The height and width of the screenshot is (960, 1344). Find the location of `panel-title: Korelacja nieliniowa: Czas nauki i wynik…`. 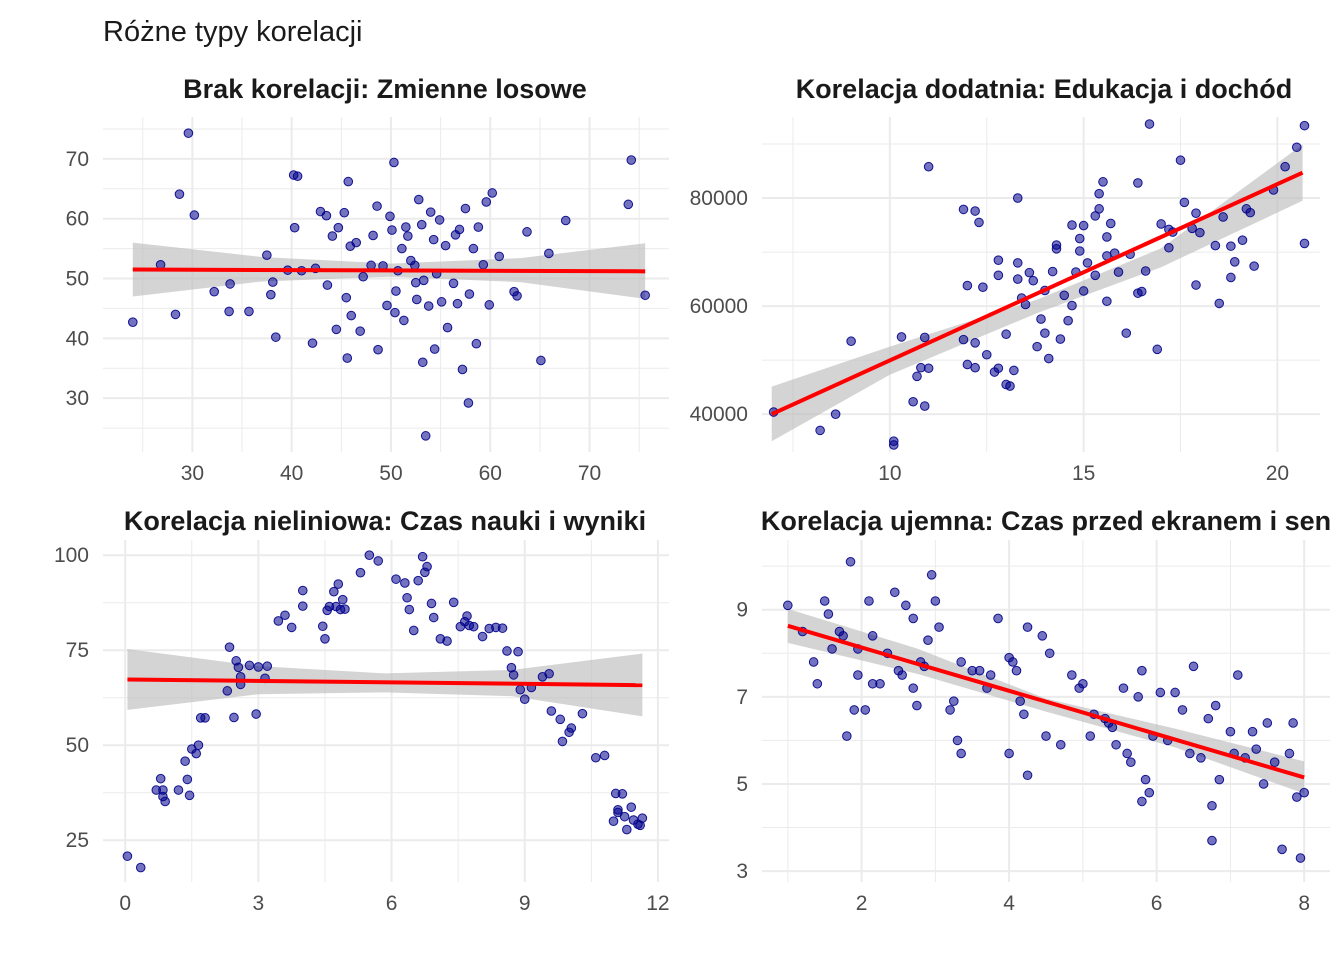

panel-title: Korelacja nieliniowa: Czas nauki i wynik… is located at coordinates (385, 521).